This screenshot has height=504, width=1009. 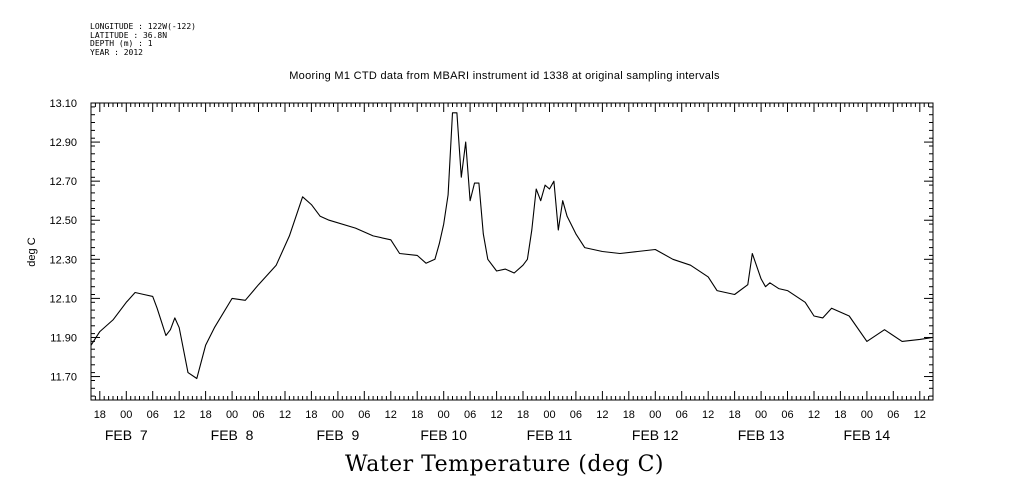 What do you see at coordinates (63, 143) in the screenshot?
I see `y-tick-label: 12.90` at bounding box center [63, 143].